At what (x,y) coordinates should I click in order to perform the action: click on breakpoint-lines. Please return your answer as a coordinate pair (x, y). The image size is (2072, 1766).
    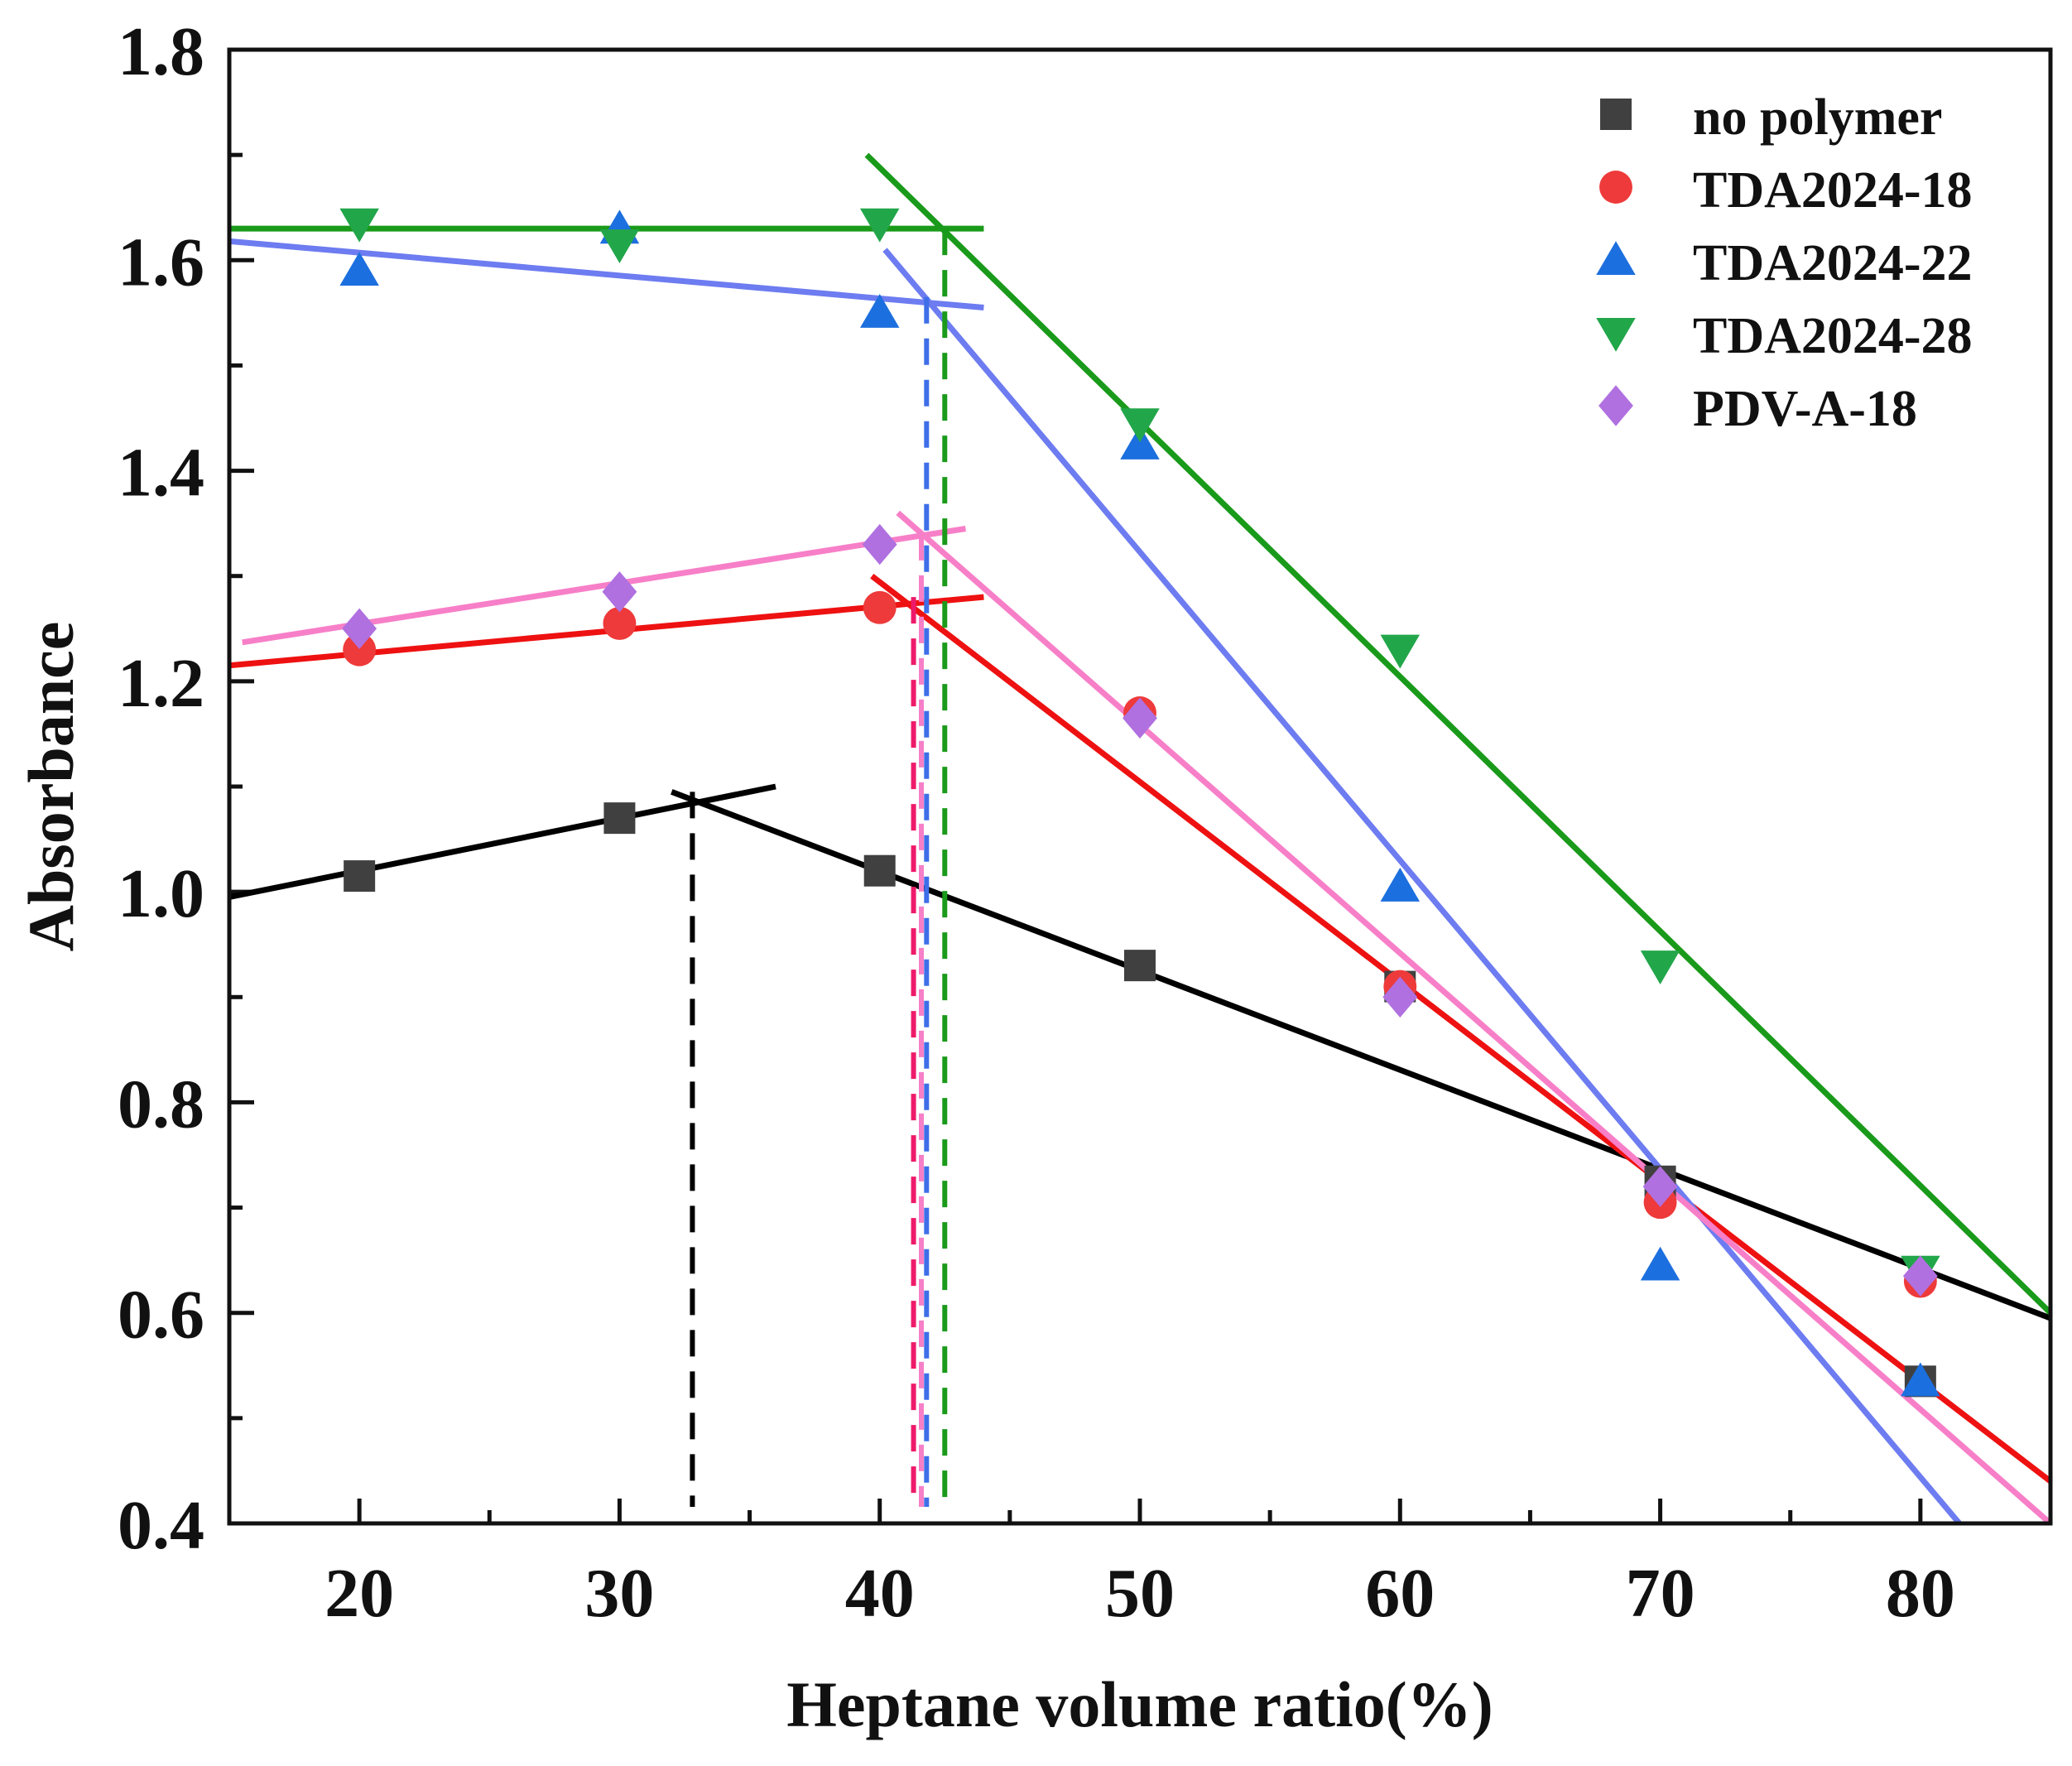
    Looking at the image, I should click on (819, 868).